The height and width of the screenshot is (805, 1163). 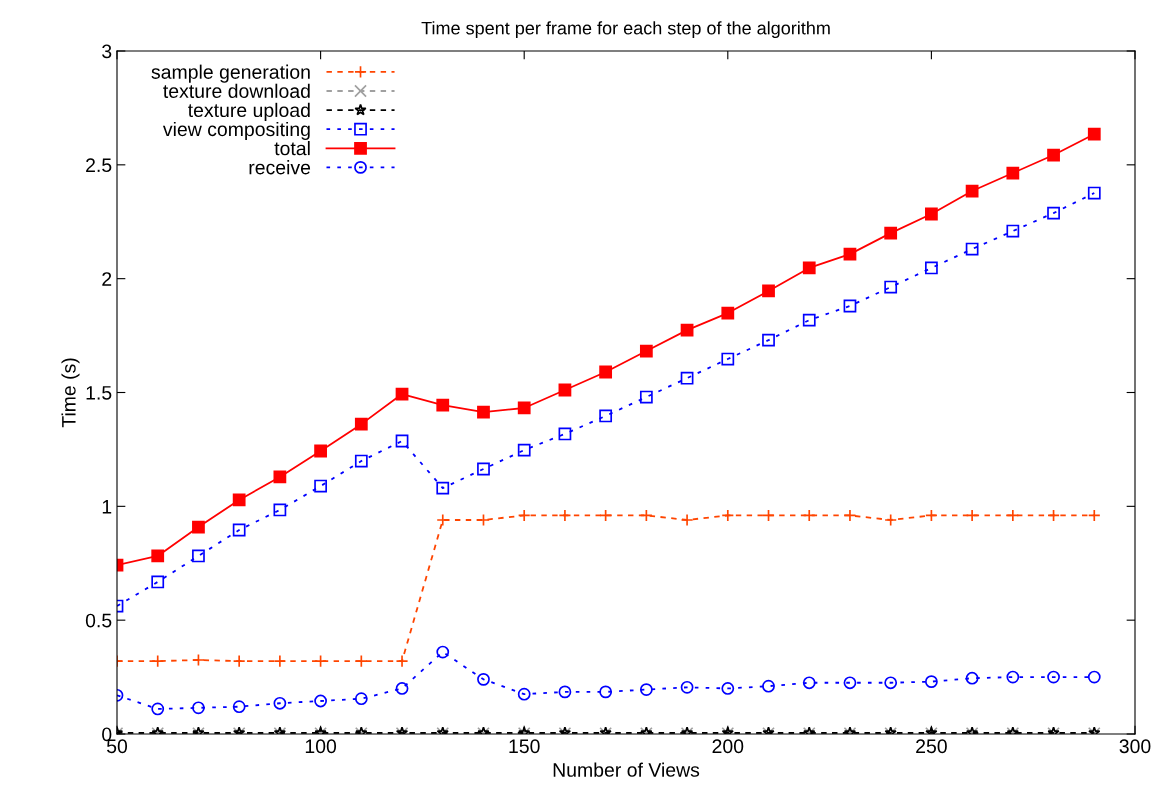 I want to click on legend-label: view compositing, so click(x=236, y=131).